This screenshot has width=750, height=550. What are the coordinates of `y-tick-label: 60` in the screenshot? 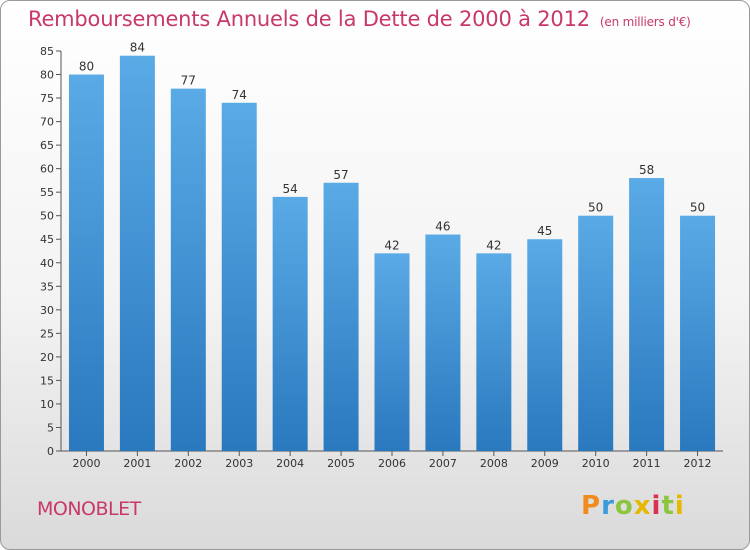 It's located at (47, 169).